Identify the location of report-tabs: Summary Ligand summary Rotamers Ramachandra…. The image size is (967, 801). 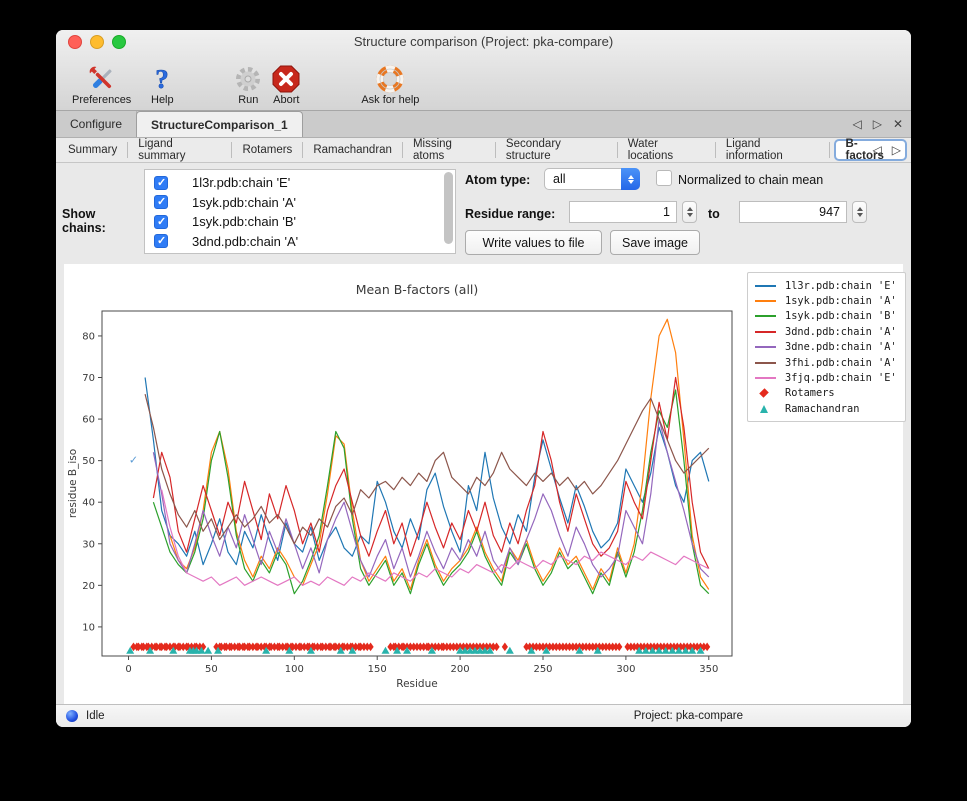
(484, 150).